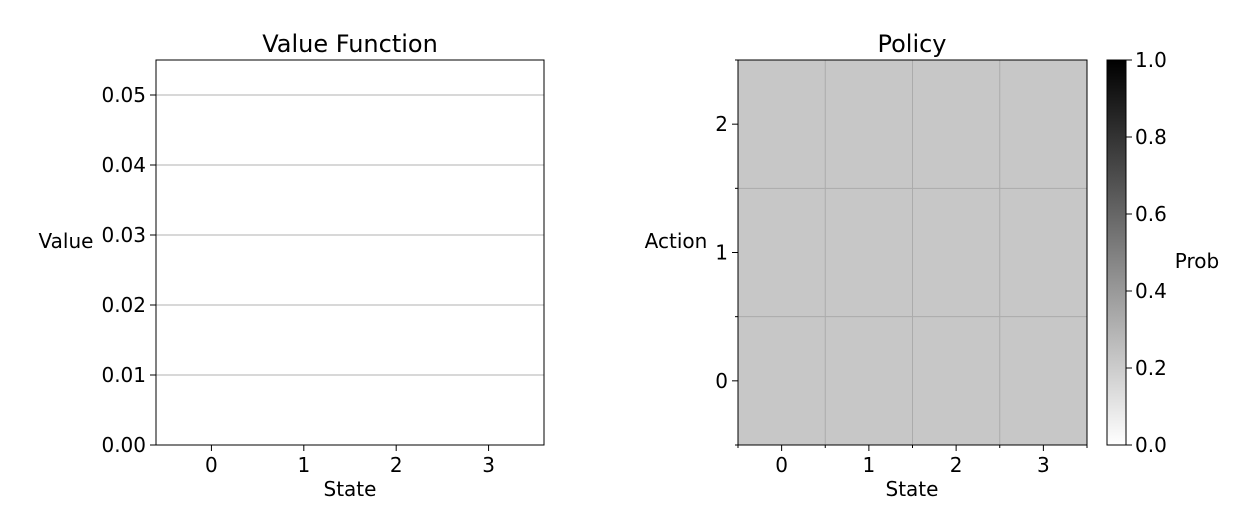 This screenshot has width=1250, height=505. What do you see at coordinates (721, 253) in the screenshot?
I see `policy-y-tick-label: 1` at bounding box center [721, 253].